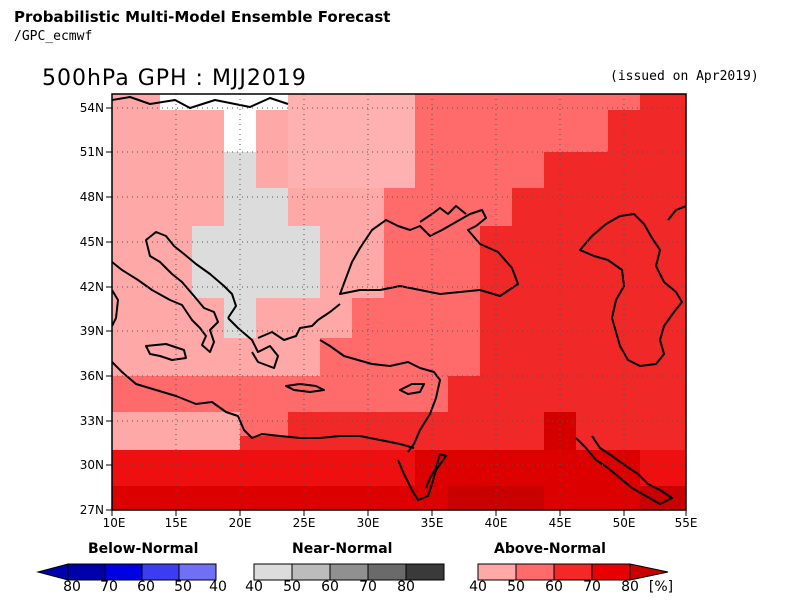 The width and height of the screenshot is (800, 600). Describe the element at coordinates (52, 572) in the screenshot. I see `legend-arrow-left` at that location.